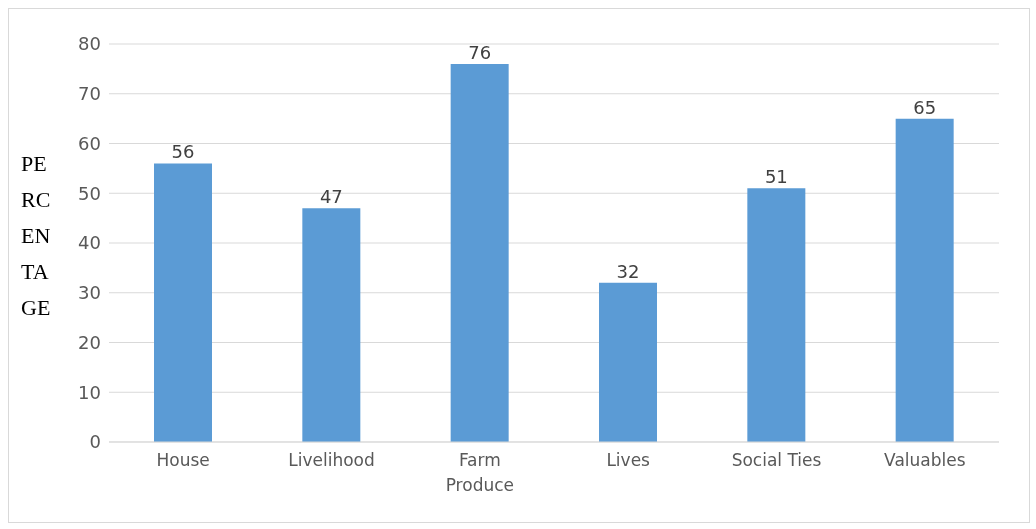 This screenshot has width=1036, height=529. Describe the element at coordinates (183, 460) in the screenshot. I see `x-tick-label: House` at that location.